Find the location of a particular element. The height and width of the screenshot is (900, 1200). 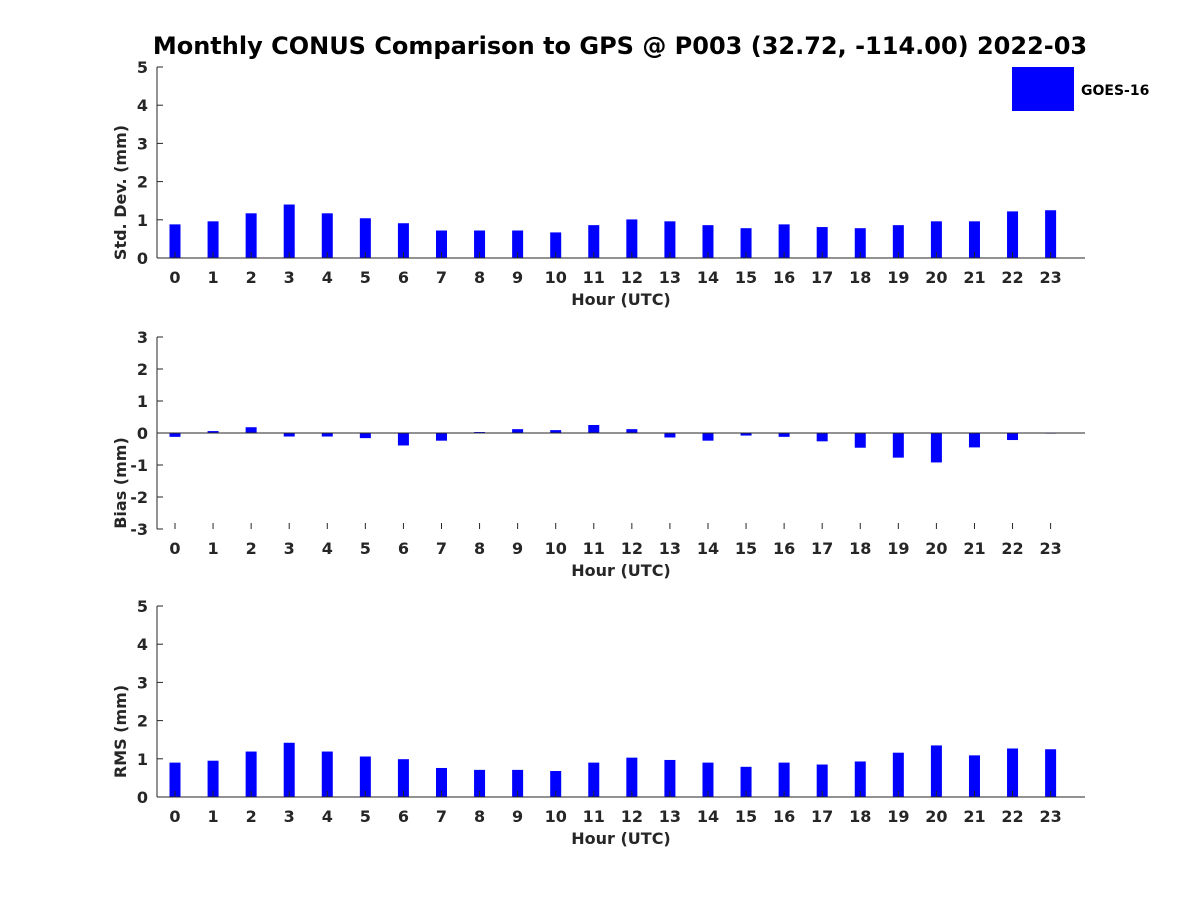

x-tick-label-stddev: 1 is located at coordinates (212, 277).